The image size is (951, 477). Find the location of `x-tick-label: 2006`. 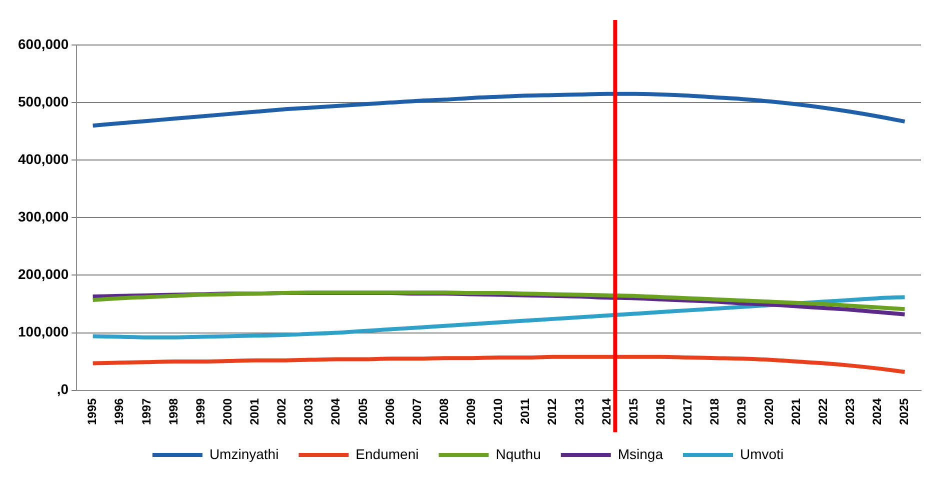

x-tick-label: 2006 is located at coordinates (389, 412).